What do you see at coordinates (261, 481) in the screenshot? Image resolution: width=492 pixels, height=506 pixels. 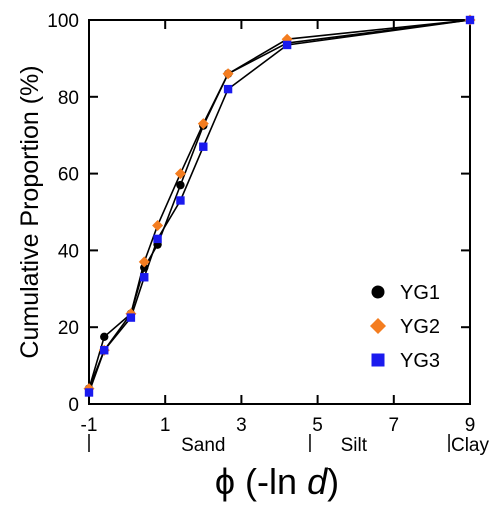 I see `x-axis-label-prefix: ϕ (-ln` at bounding box center [261, 481].